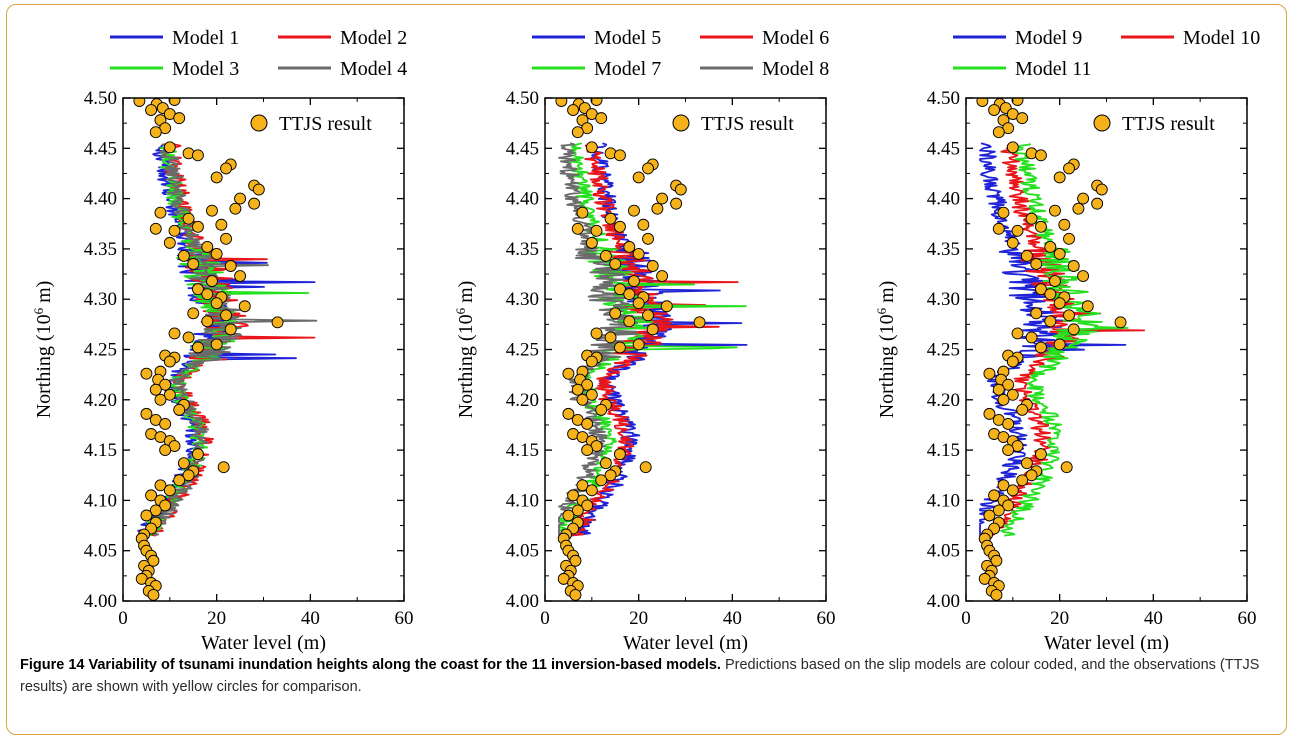 The width and height of the screenshot is (1295, 741). Describe the element at coordinates (1247, 618) in the screenshot. I see `x-tick-label: 60` at that location.